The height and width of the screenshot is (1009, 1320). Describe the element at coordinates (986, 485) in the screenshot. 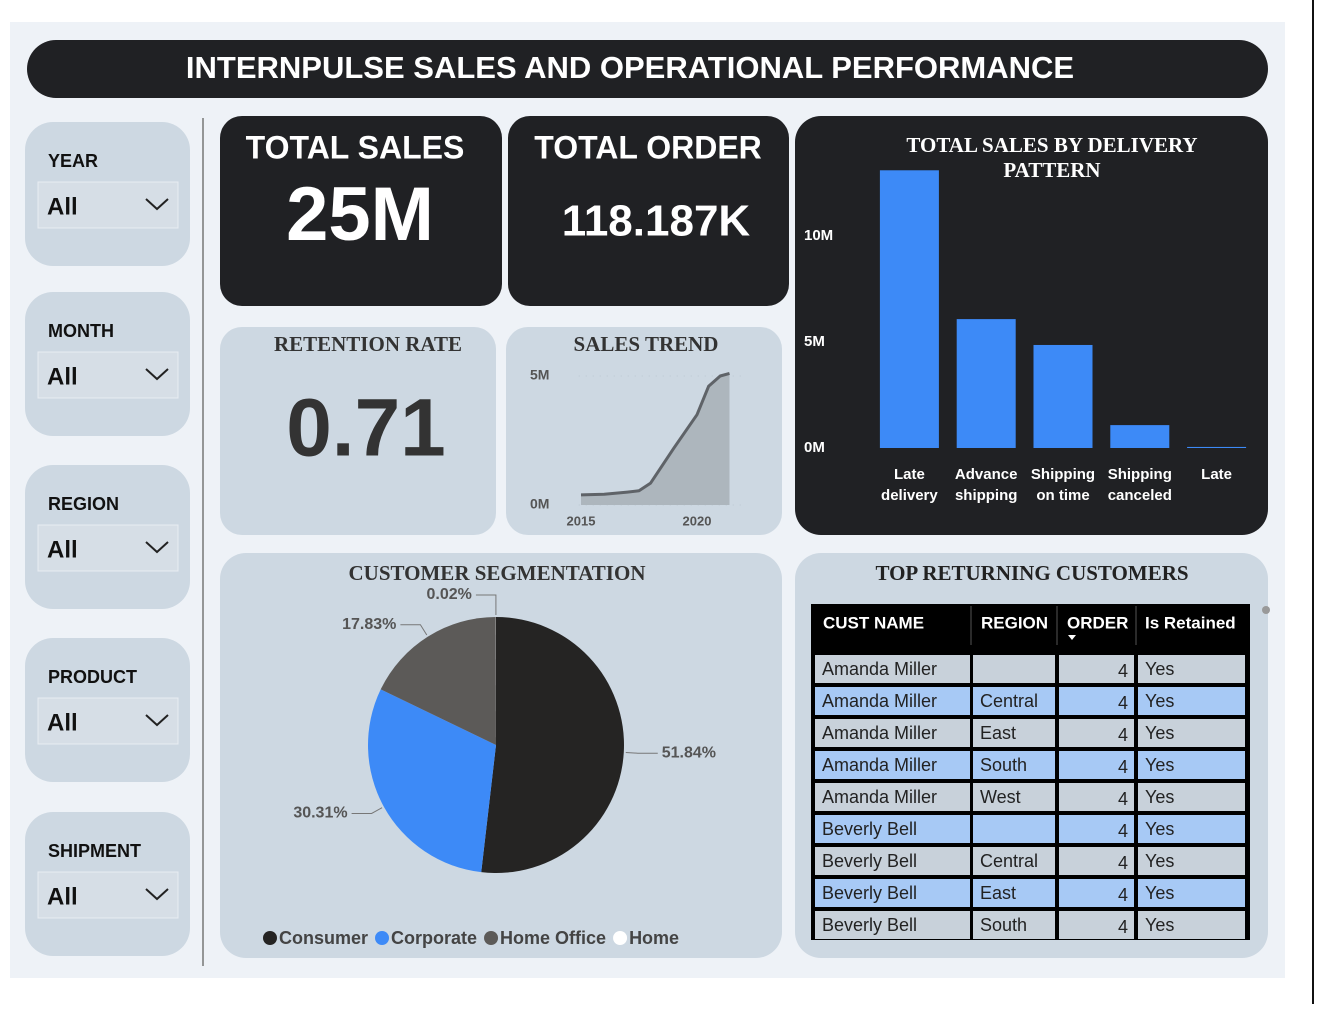

I see `x-tick-label: Advance shipping` at that location.